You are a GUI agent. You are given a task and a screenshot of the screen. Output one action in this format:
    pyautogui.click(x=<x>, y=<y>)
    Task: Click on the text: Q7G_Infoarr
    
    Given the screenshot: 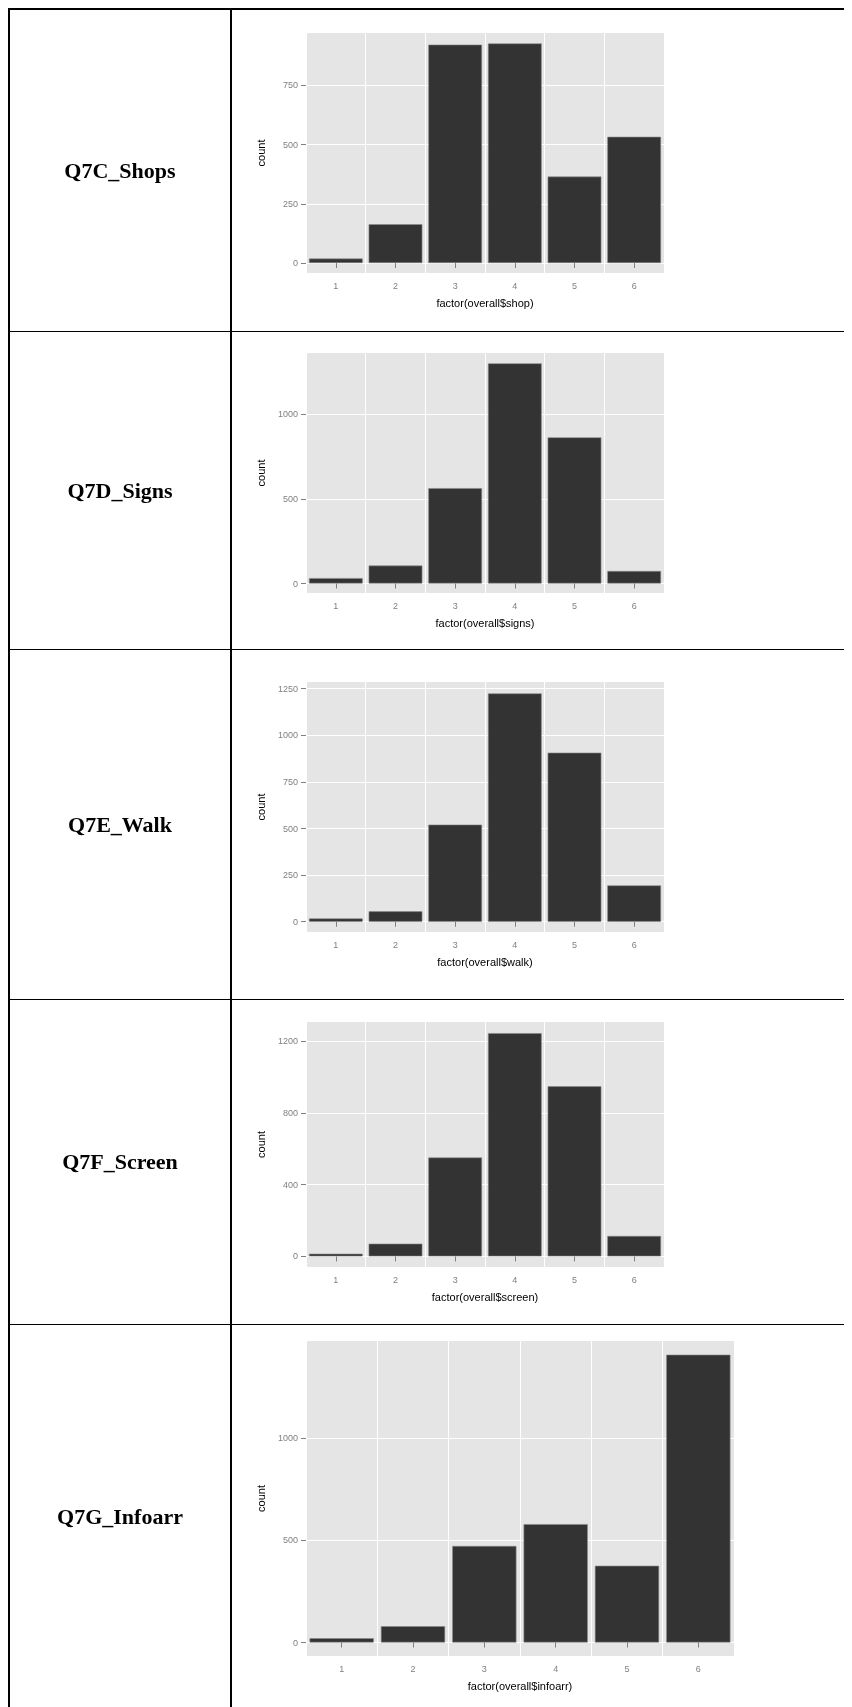 What is the action you would take?
    pyautogui.click(x=120, y=1516)
    